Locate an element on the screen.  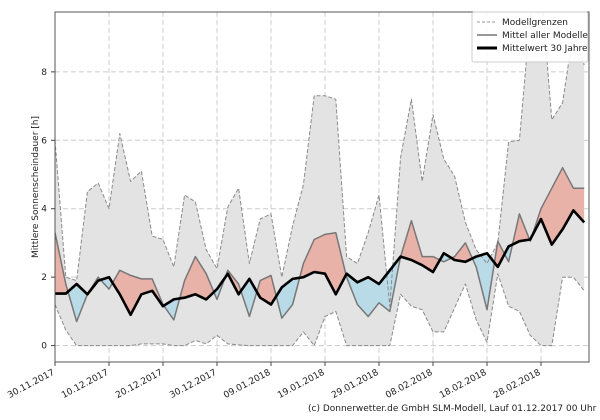
y-tick-label: 8 is located at coordinates (44, 73).